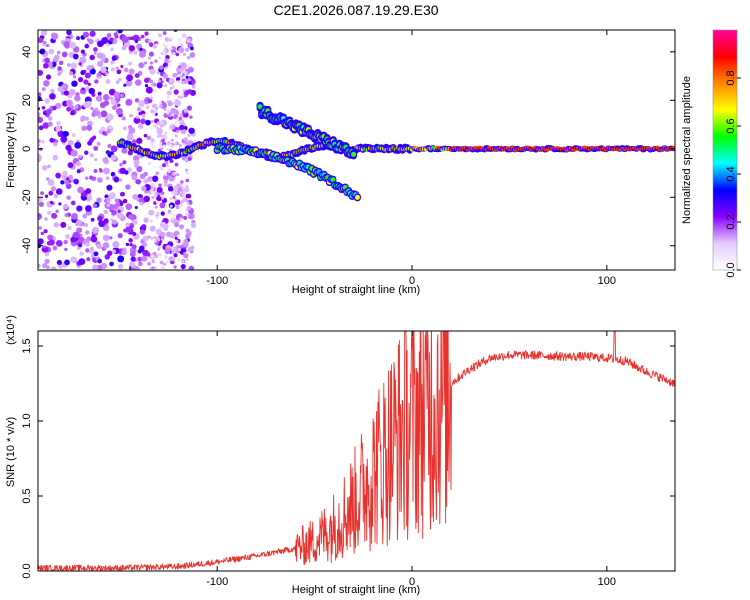 Image resolution: width=750 pixels, height=600 pixels. Describe the element at coordinates (356, 590) in the screenshot. I see `snr-xlabel: Height of straight line (km)` at that location.